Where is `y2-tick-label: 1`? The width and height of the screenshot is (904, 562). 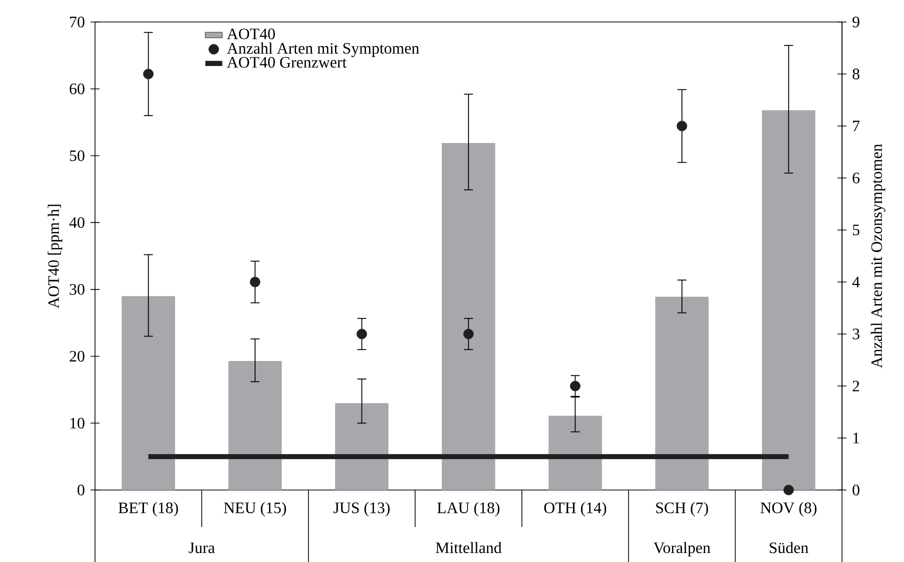 y2-tick-label: 1 is located at coordinates (856, 438).